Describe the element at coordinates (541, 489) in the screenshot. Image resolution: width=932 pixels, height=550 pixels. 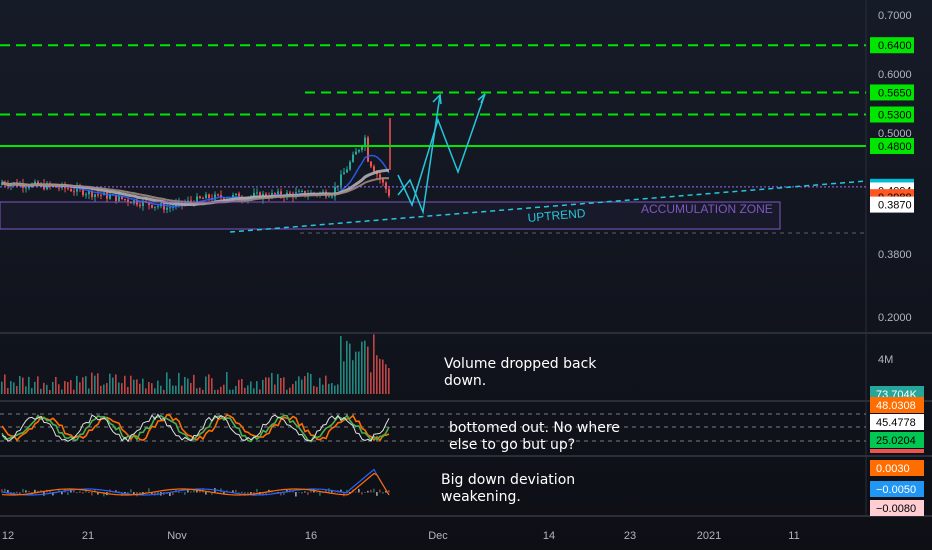
I see `deviation-note: Big down deviation weakening.` at that location.